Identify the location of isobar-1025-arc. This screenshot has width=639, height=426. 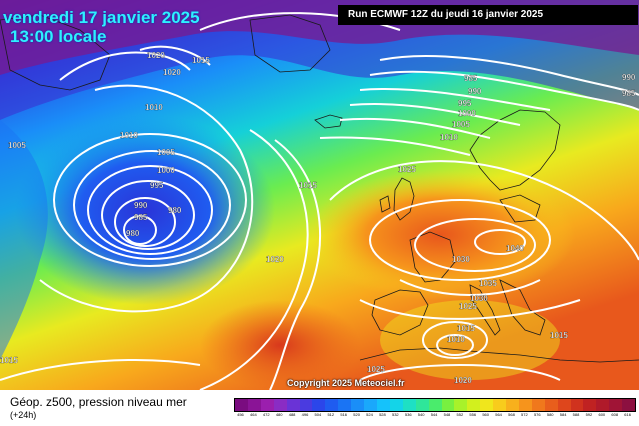
(484, 210).